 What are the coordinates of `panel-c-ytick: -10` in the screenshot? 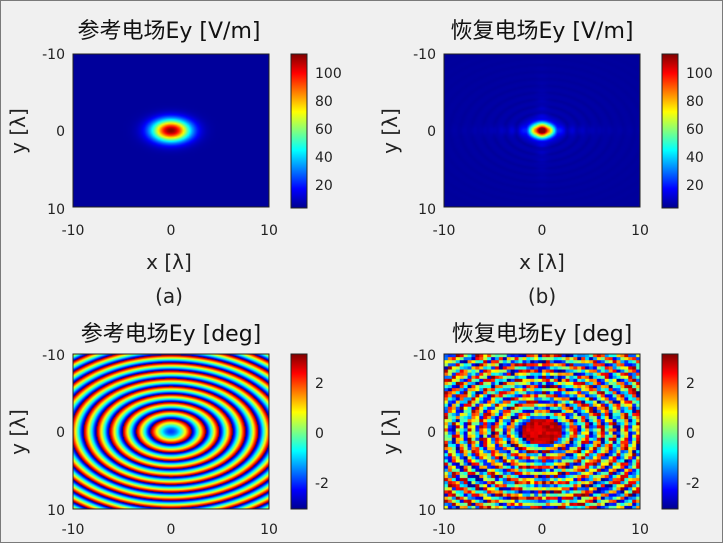 It's located at (53, 356).